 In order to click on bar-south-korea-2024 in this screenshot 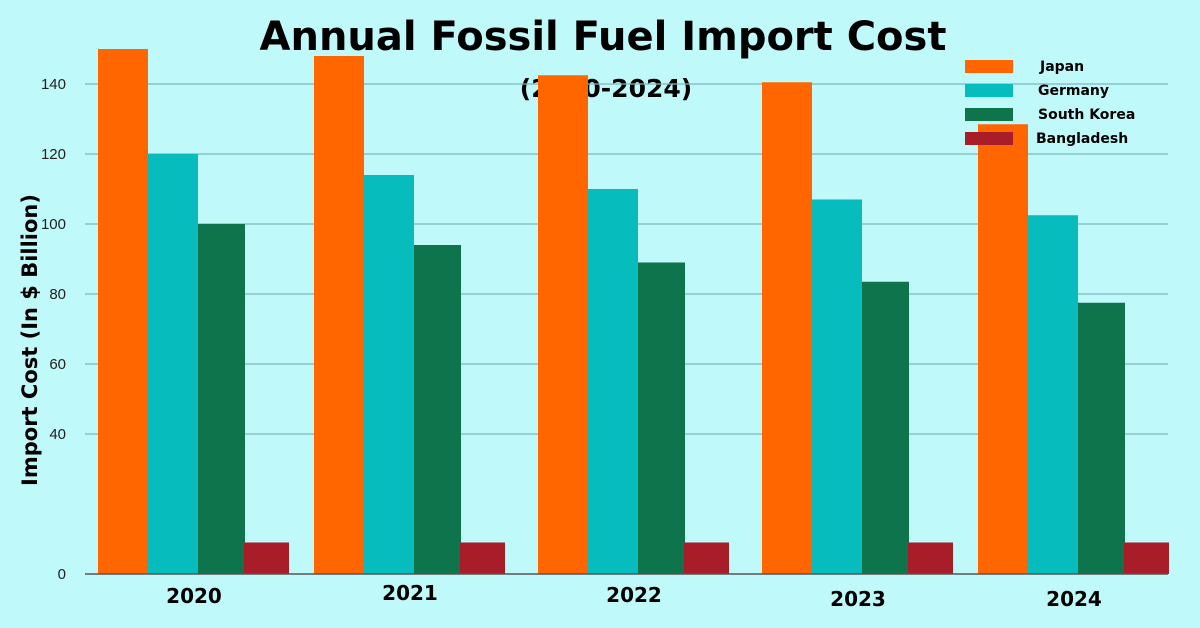, I will do `click(1101, 438)`.